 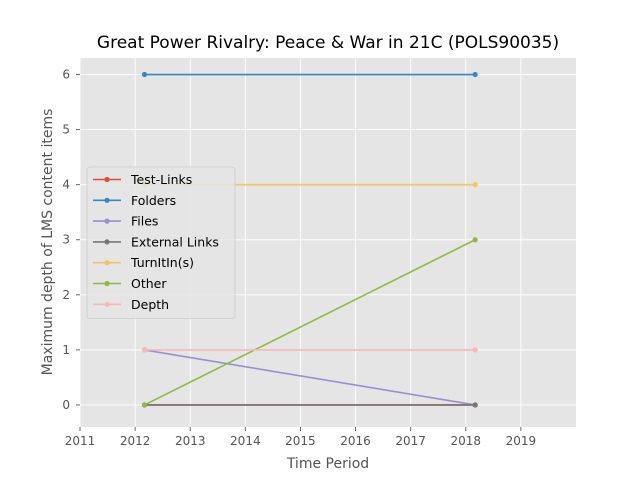 I want to click on legend-item: External Links, so click(x=156, y=241).